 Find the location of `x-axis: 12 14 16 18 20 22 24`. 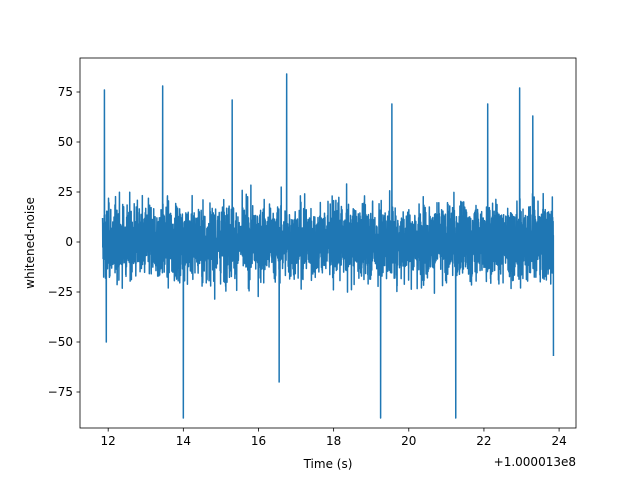

x-axis: 12 14 16 18 20 22 24 is located at coordinates (334, 438).